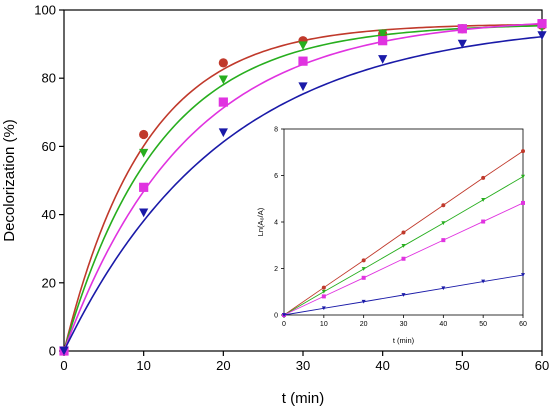 The height and width of the screenshot is (416, 550). Describe the element at coordinates (364, 324) in the screenshot. I see `inset-x-tick-label: 20` at that location.